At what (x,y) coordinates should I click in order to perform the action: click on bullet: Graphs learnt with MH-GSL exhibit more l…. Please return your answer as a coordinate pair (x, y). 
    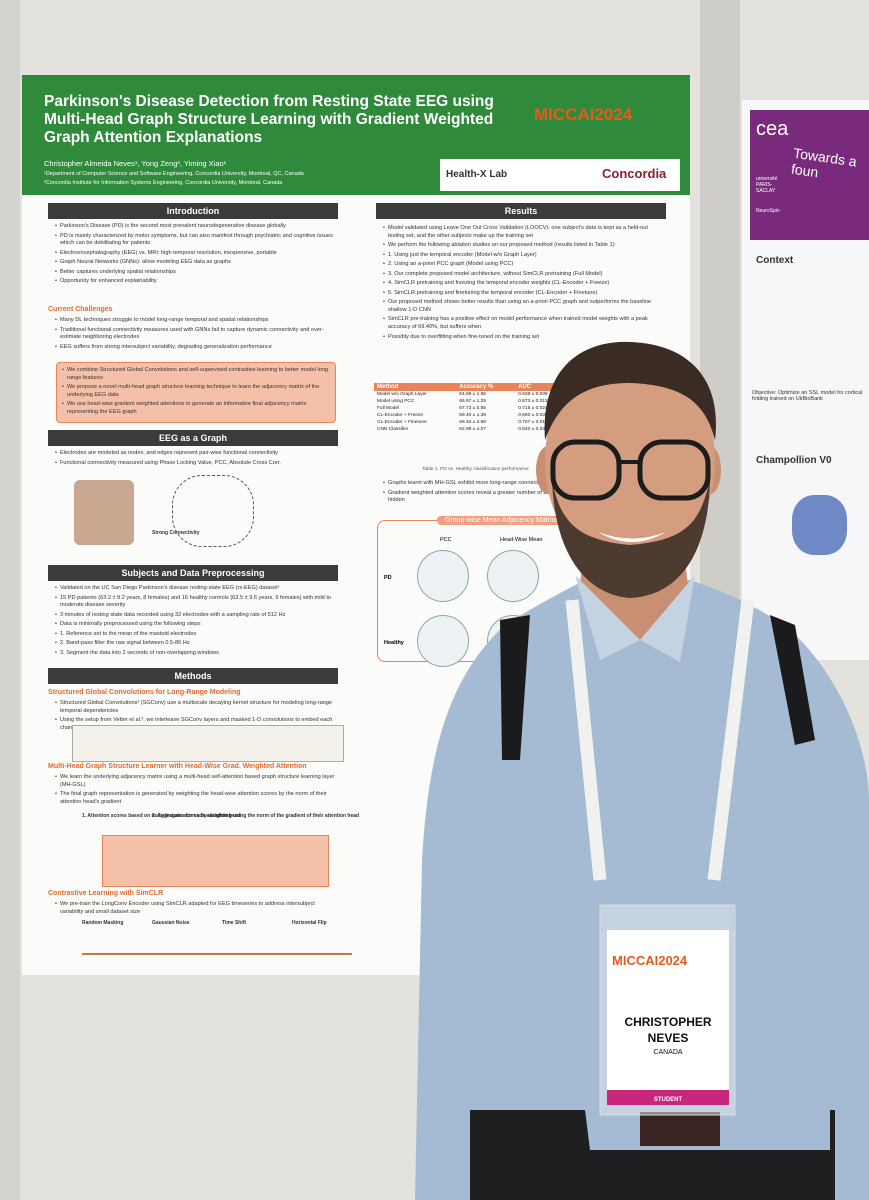
    Looking at the image, I should click on (523, 484).